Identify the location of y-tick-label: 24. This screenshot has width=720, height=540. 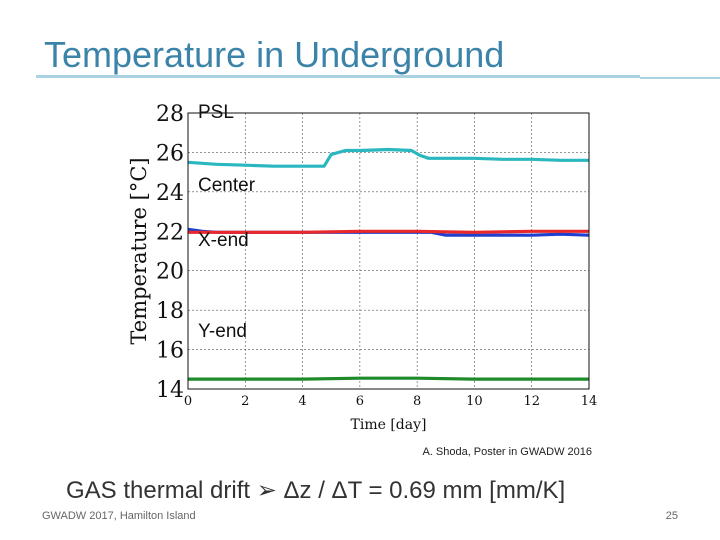
(170, 193).